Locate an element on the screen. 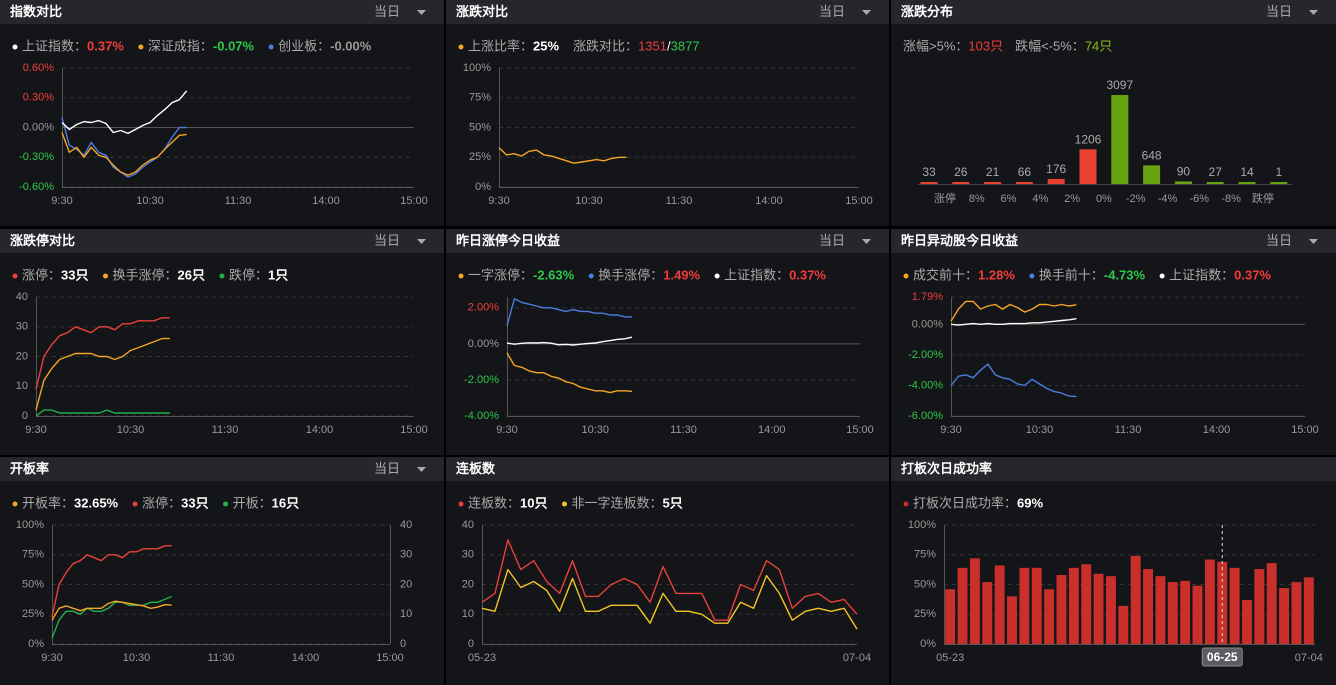 The width and height of the screenshot is (1336, 685). y-tick-label: 20 is located at coordinates (22, 356).